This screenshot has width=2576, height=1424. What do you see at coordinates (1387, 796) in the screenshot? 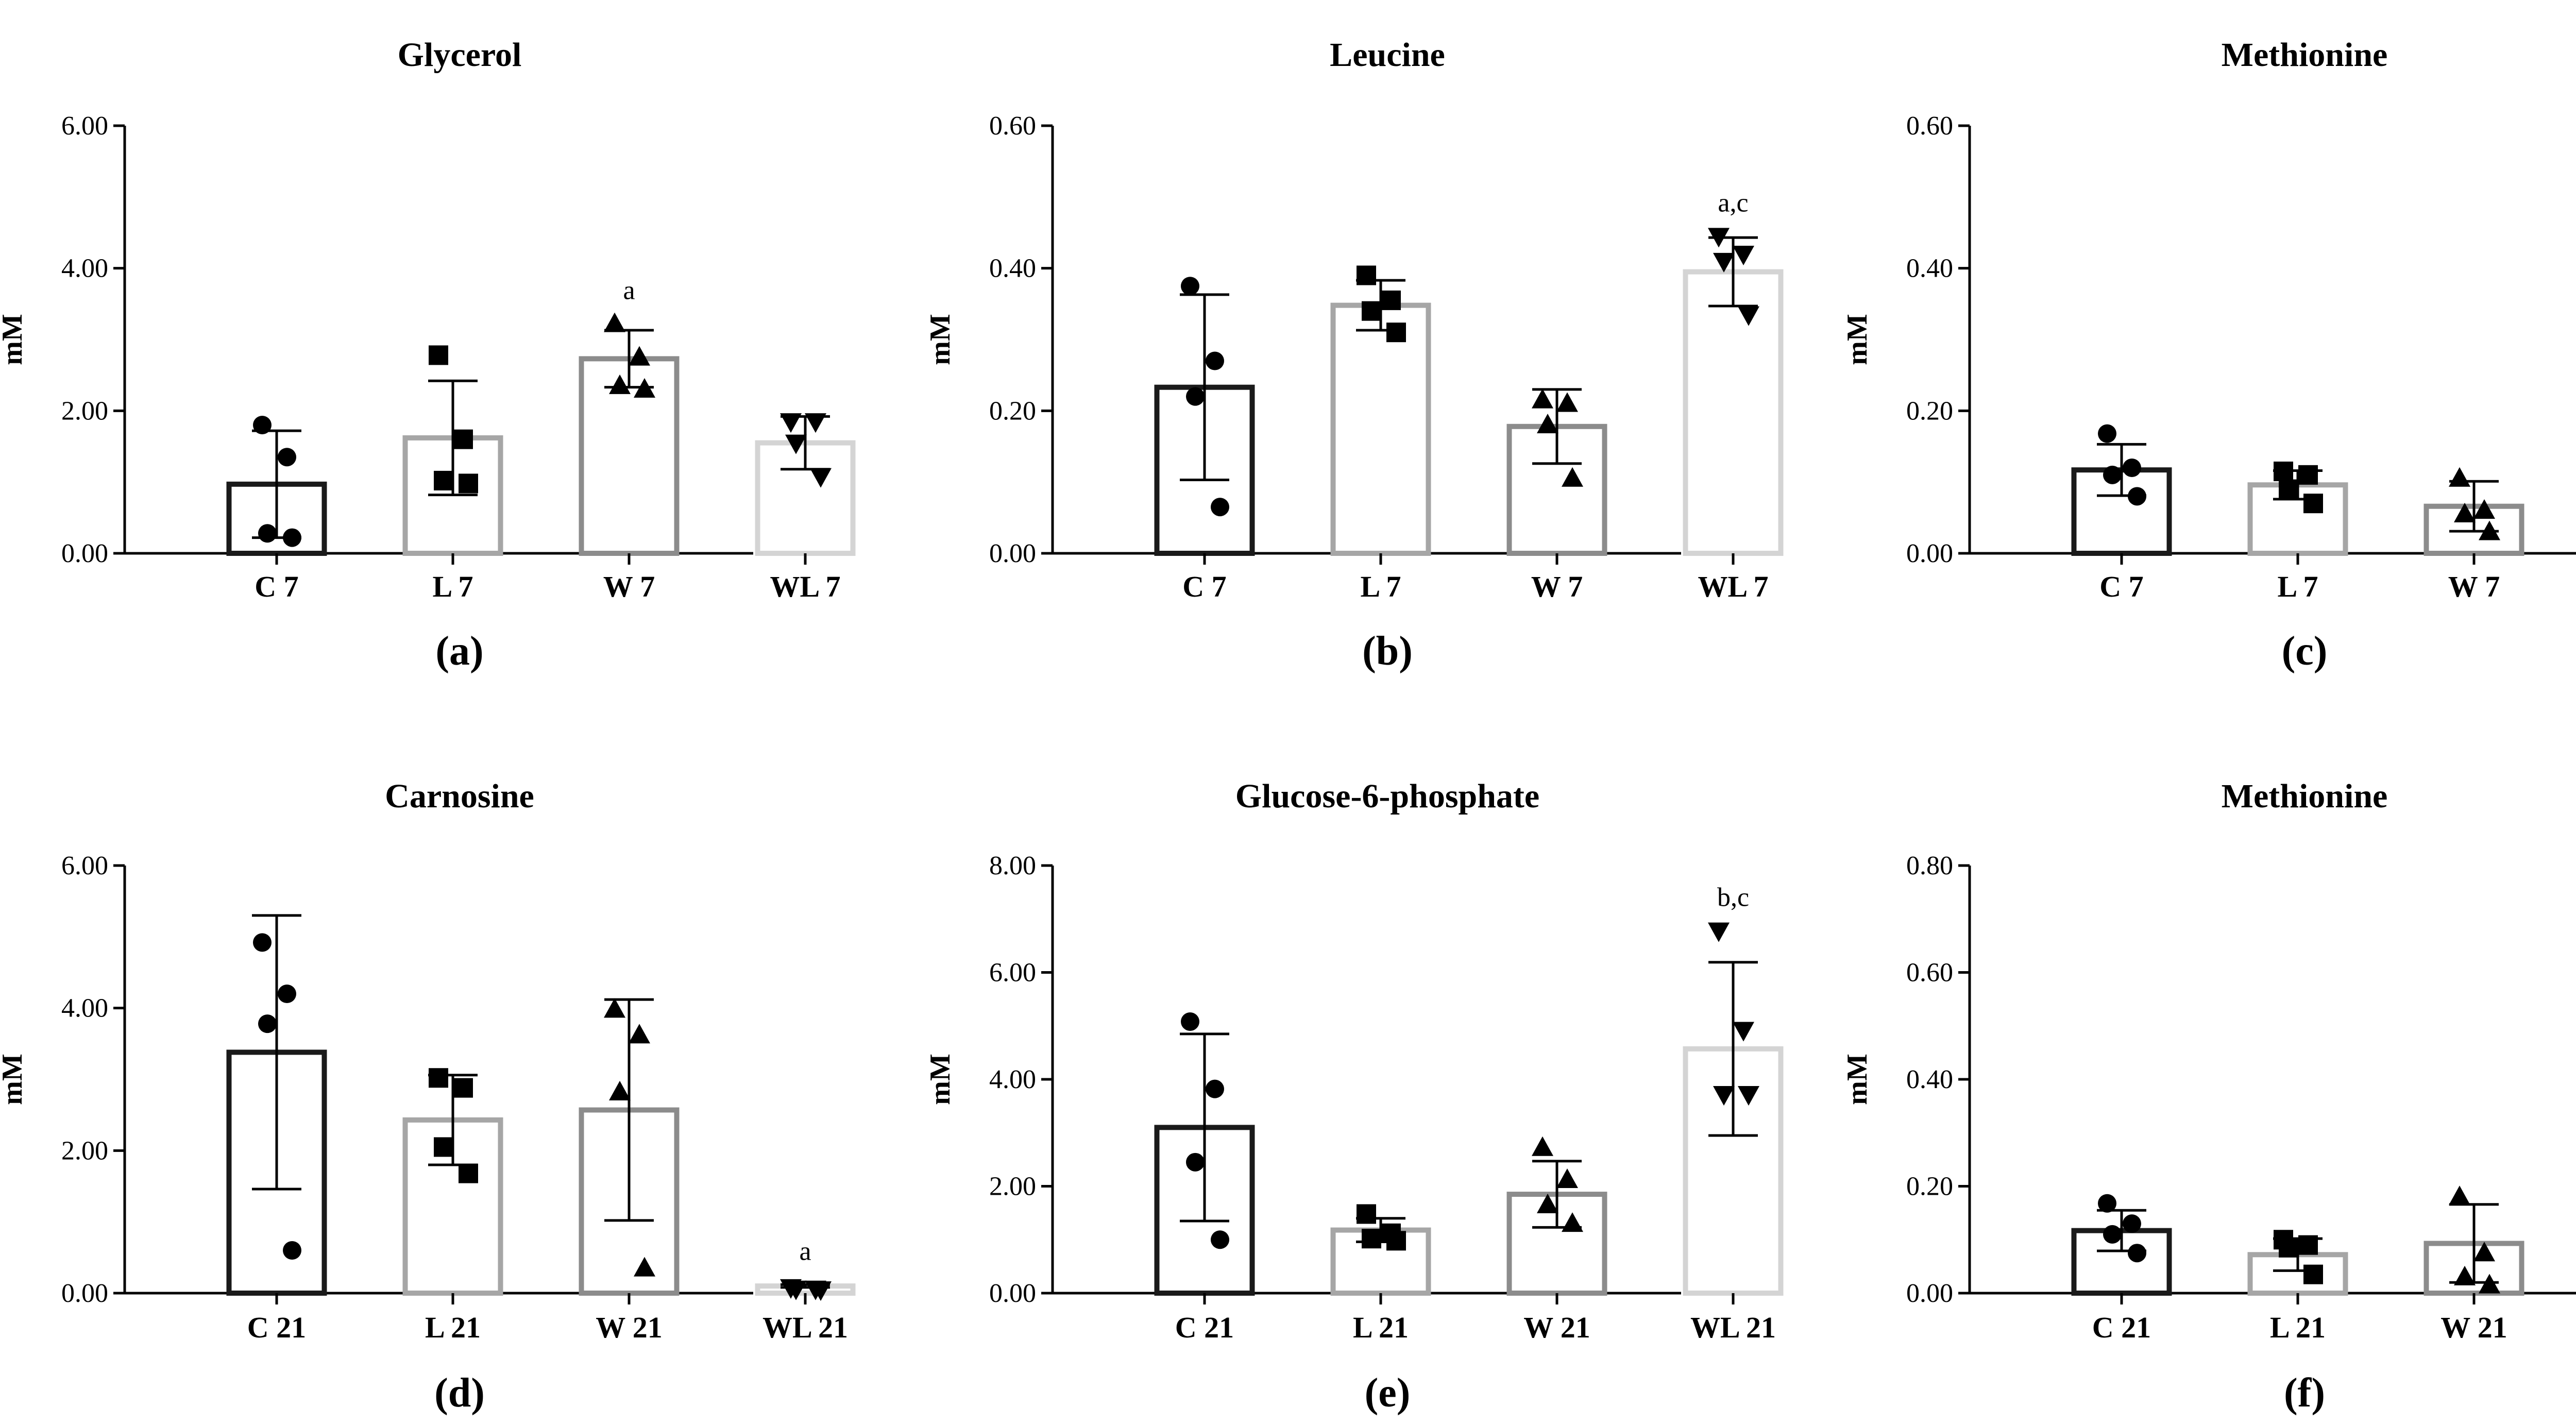
I see `chart-title: Glucose-6-phosphate` at bounding box center [1387, 796].